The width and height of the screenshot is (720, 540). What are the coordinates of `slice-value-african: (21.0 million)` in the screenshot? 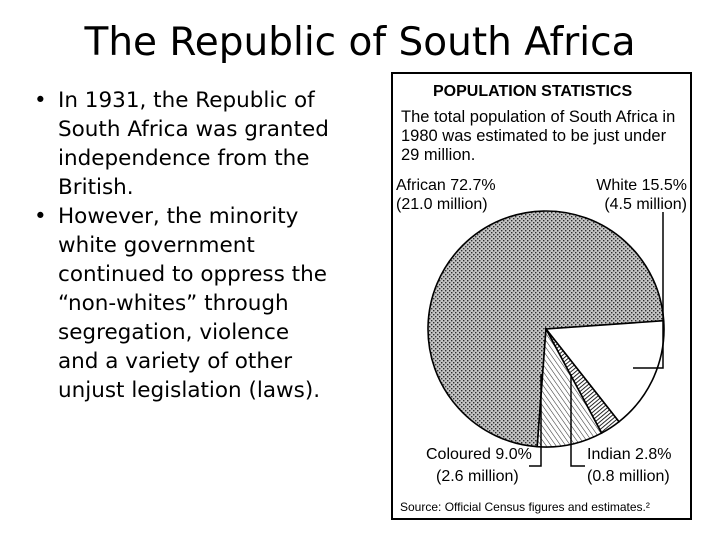 It's located at (442, 204).